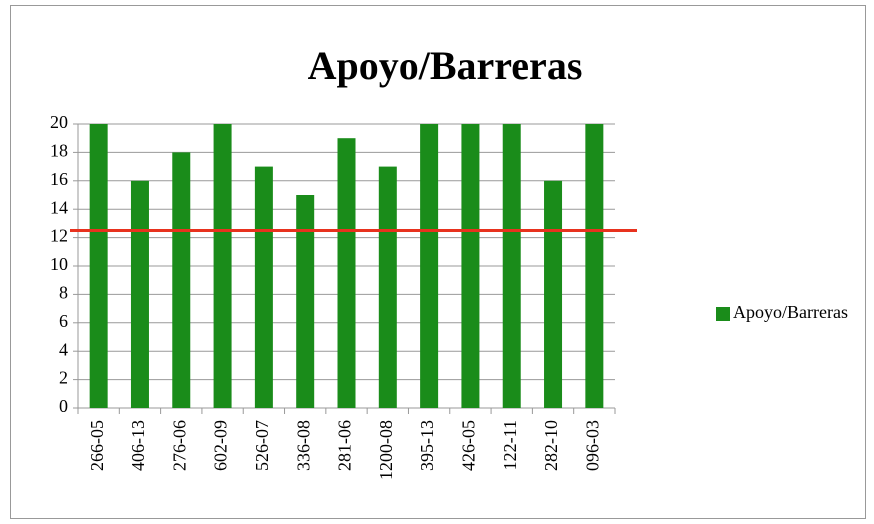 This screenshot has width=874, height=524. What do you see at coordinates (59, 151) in the screenshot?
I see `y-tick-label: 18` at bounding box center [59, 151].